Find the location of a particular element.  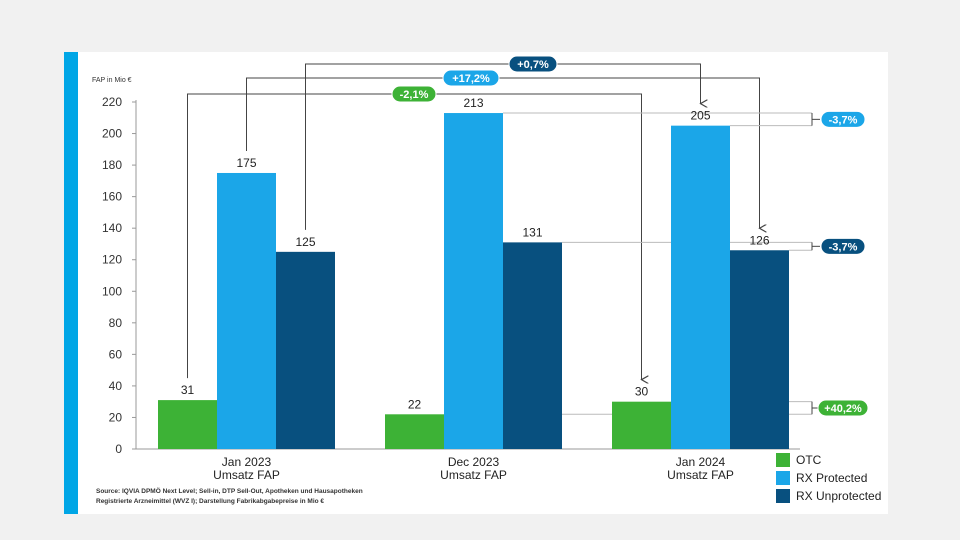

delta-badge-3-text: +40,2% is located at coordinates (843, 409).